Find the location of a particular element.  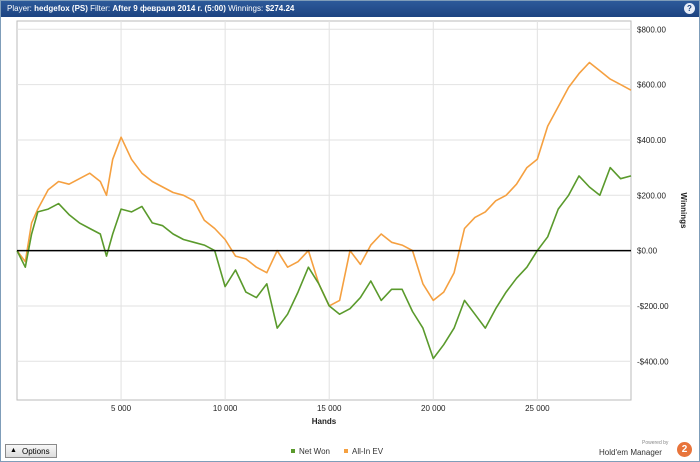

triangle-up-icon: ▲ is located at coordinates (13, 450).